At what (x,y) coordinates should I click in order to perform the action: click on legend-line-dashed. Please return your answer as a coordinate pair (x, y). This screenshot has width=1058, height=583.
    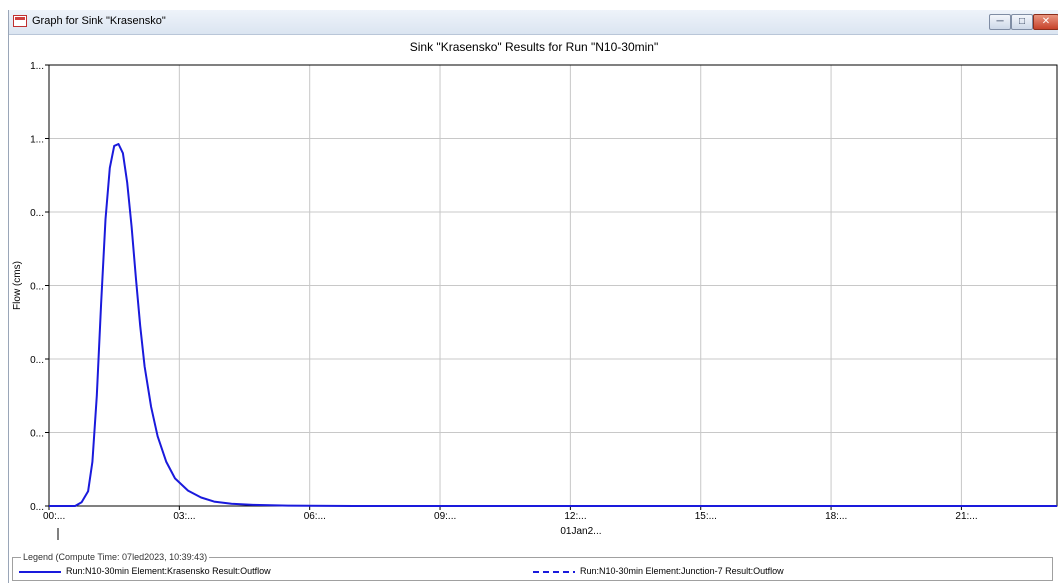
    Looking at the image, I should click on (554, 571).